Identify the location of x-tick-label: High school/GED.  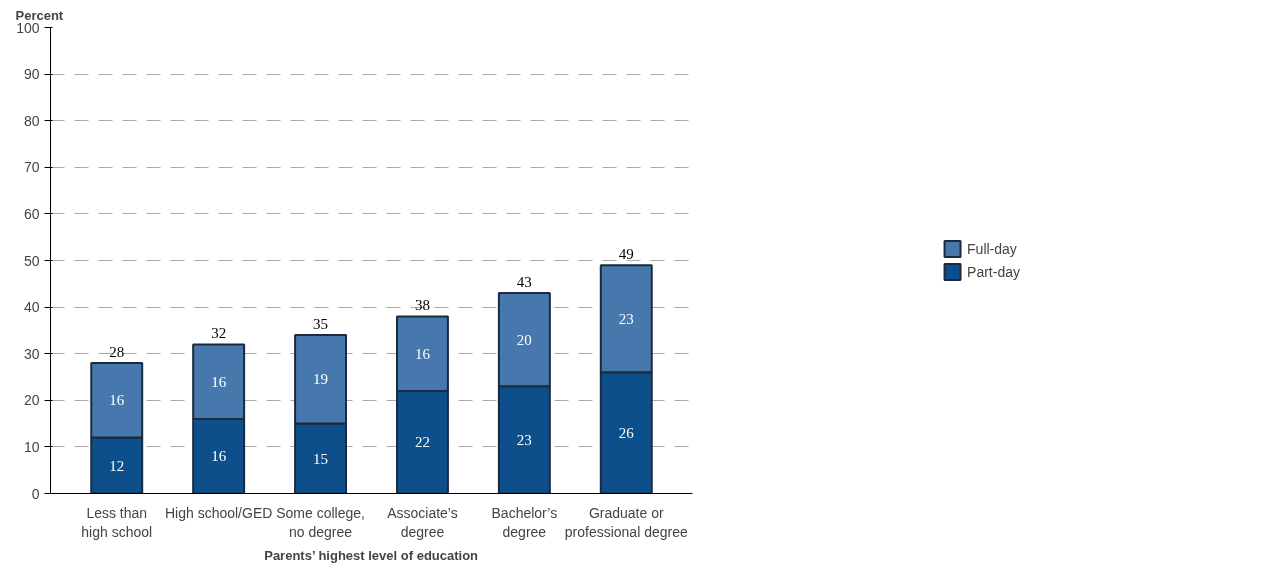
(218, 512).